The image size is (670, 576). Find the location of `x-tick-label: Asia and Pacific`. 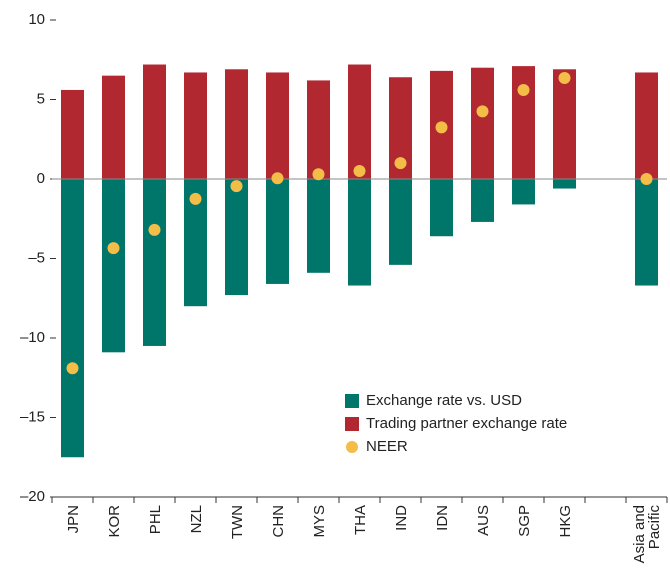

x-tick-label: Asia and Pacific is located at coordinates (646, 534).